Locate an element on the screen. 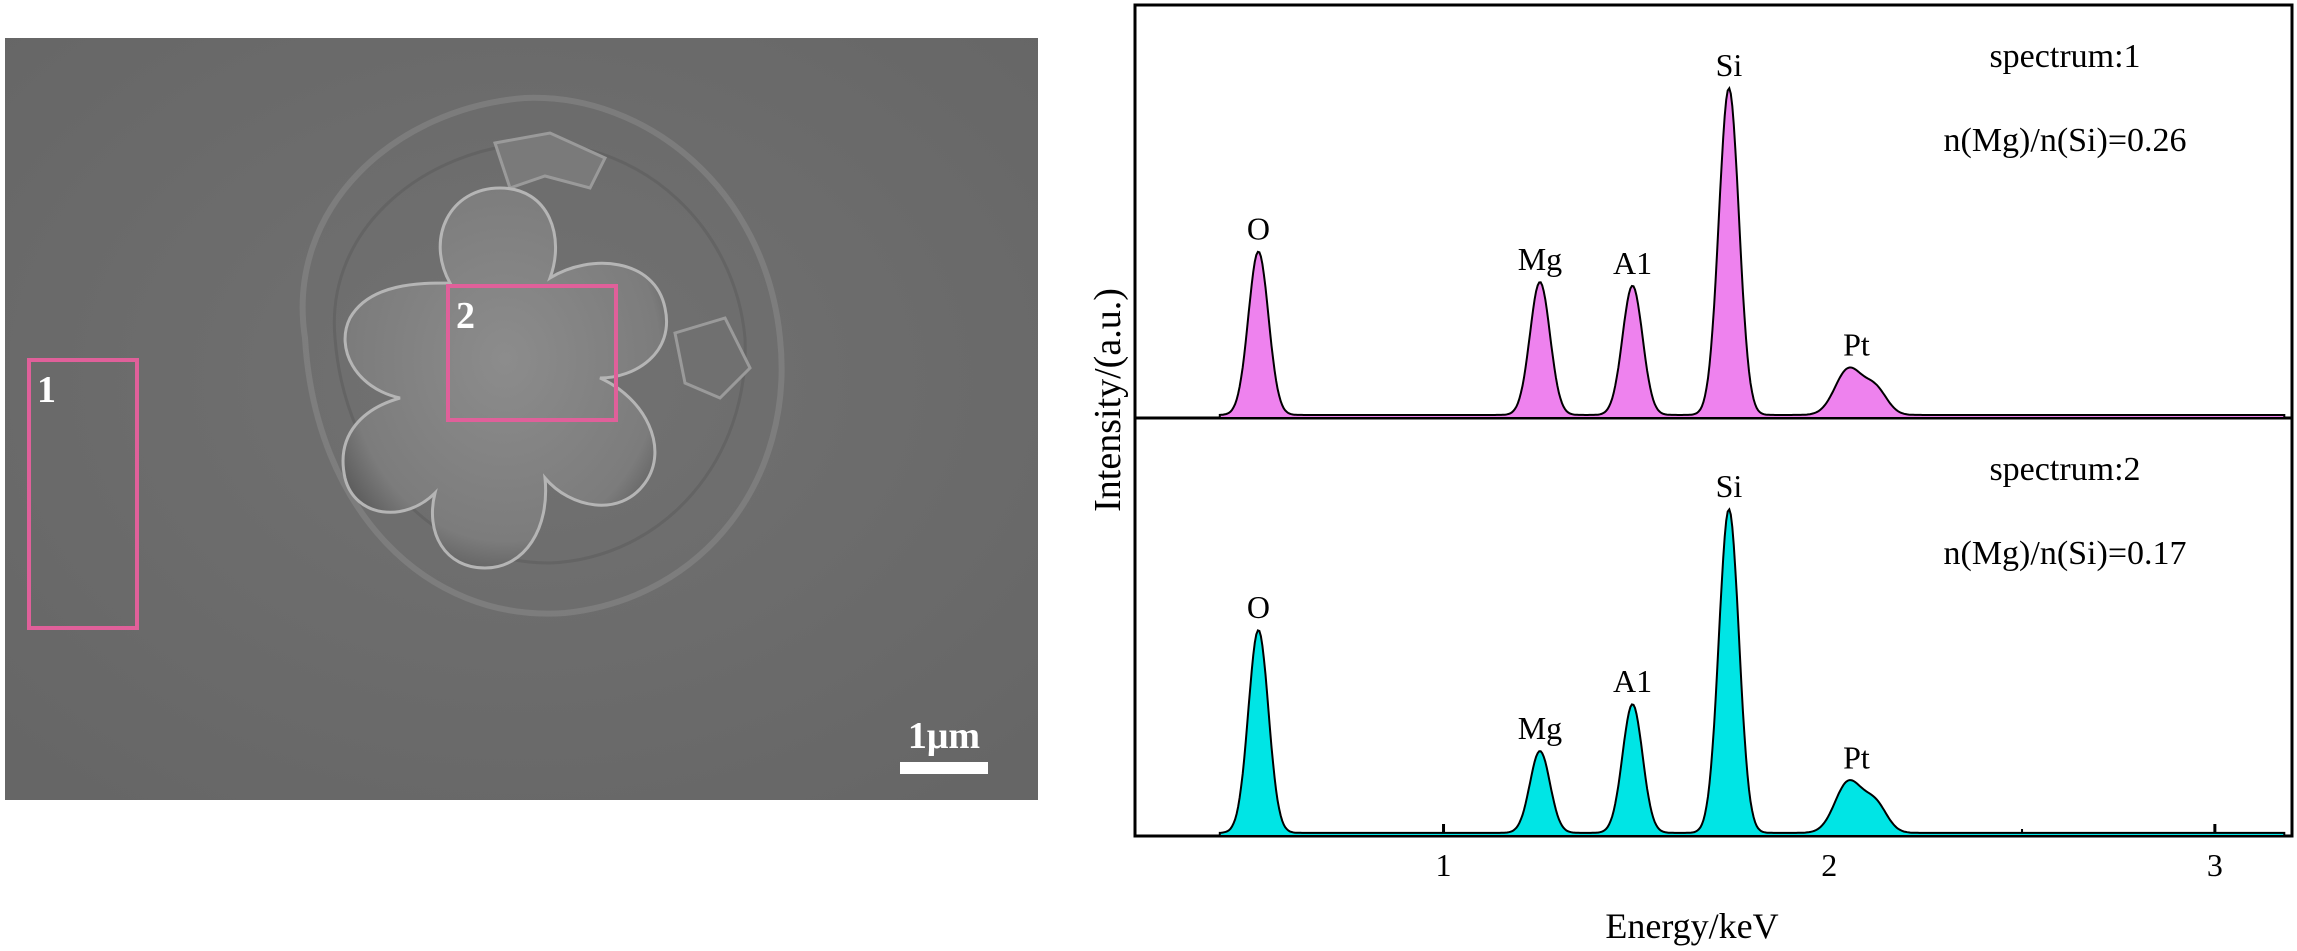  peak-label-al-1: A1 is located at coordinates (1632, 263).